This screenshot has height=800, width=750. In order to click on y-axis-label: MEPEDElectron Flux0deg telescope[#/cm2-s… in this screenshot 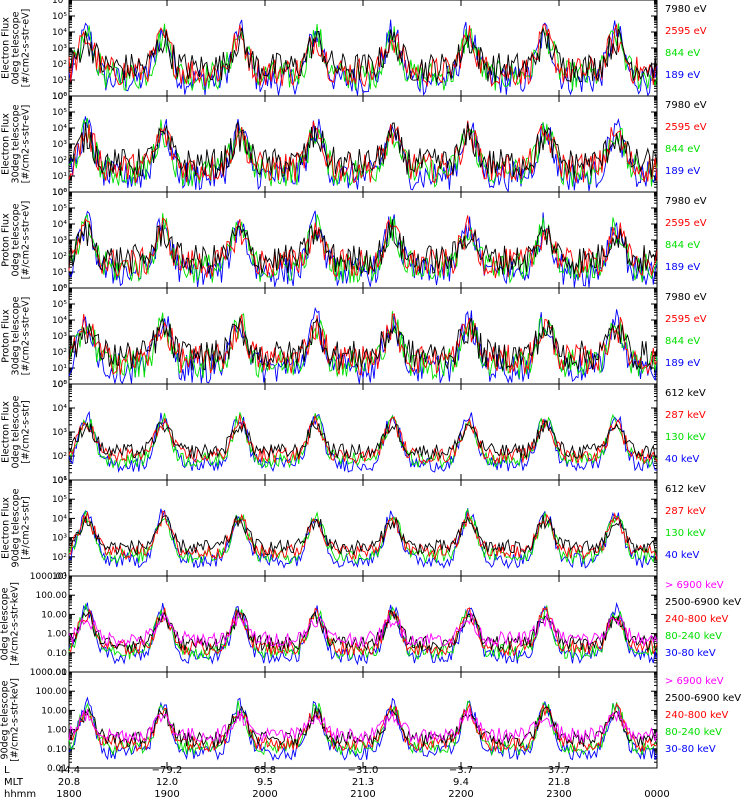, I will do `click(16, 431)`.